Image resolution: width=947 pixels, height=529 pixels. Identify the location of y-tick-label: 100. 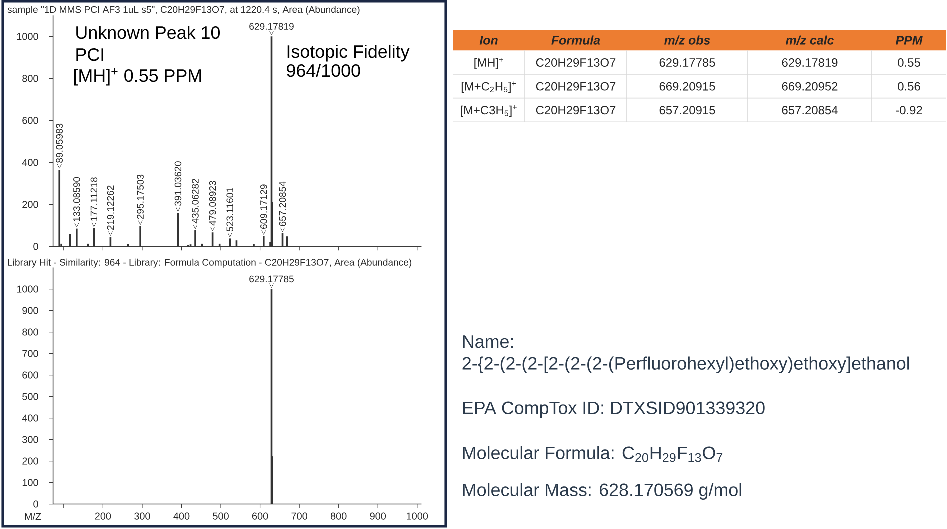
(30, 482).